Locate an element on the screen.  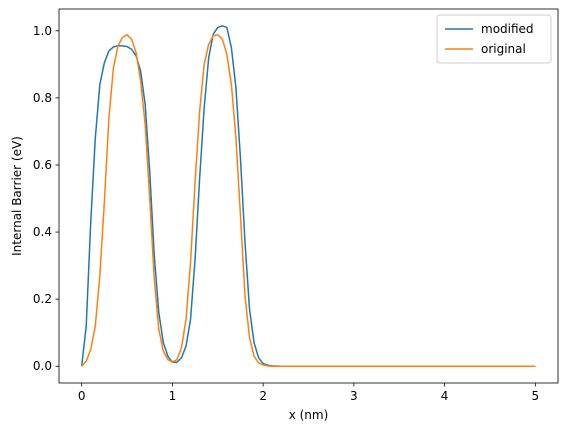
y-tick-label: 0.4 is located at coordinates (42, 232).